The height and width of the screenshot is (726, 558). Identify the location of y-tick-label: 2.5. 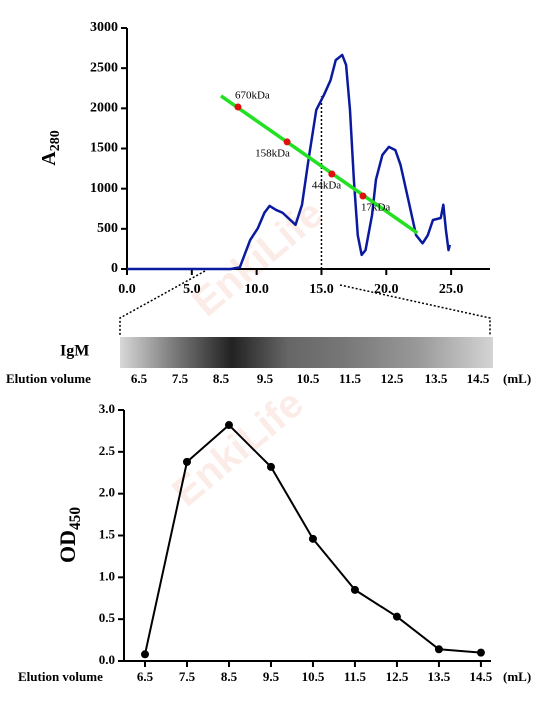
(107, 450).